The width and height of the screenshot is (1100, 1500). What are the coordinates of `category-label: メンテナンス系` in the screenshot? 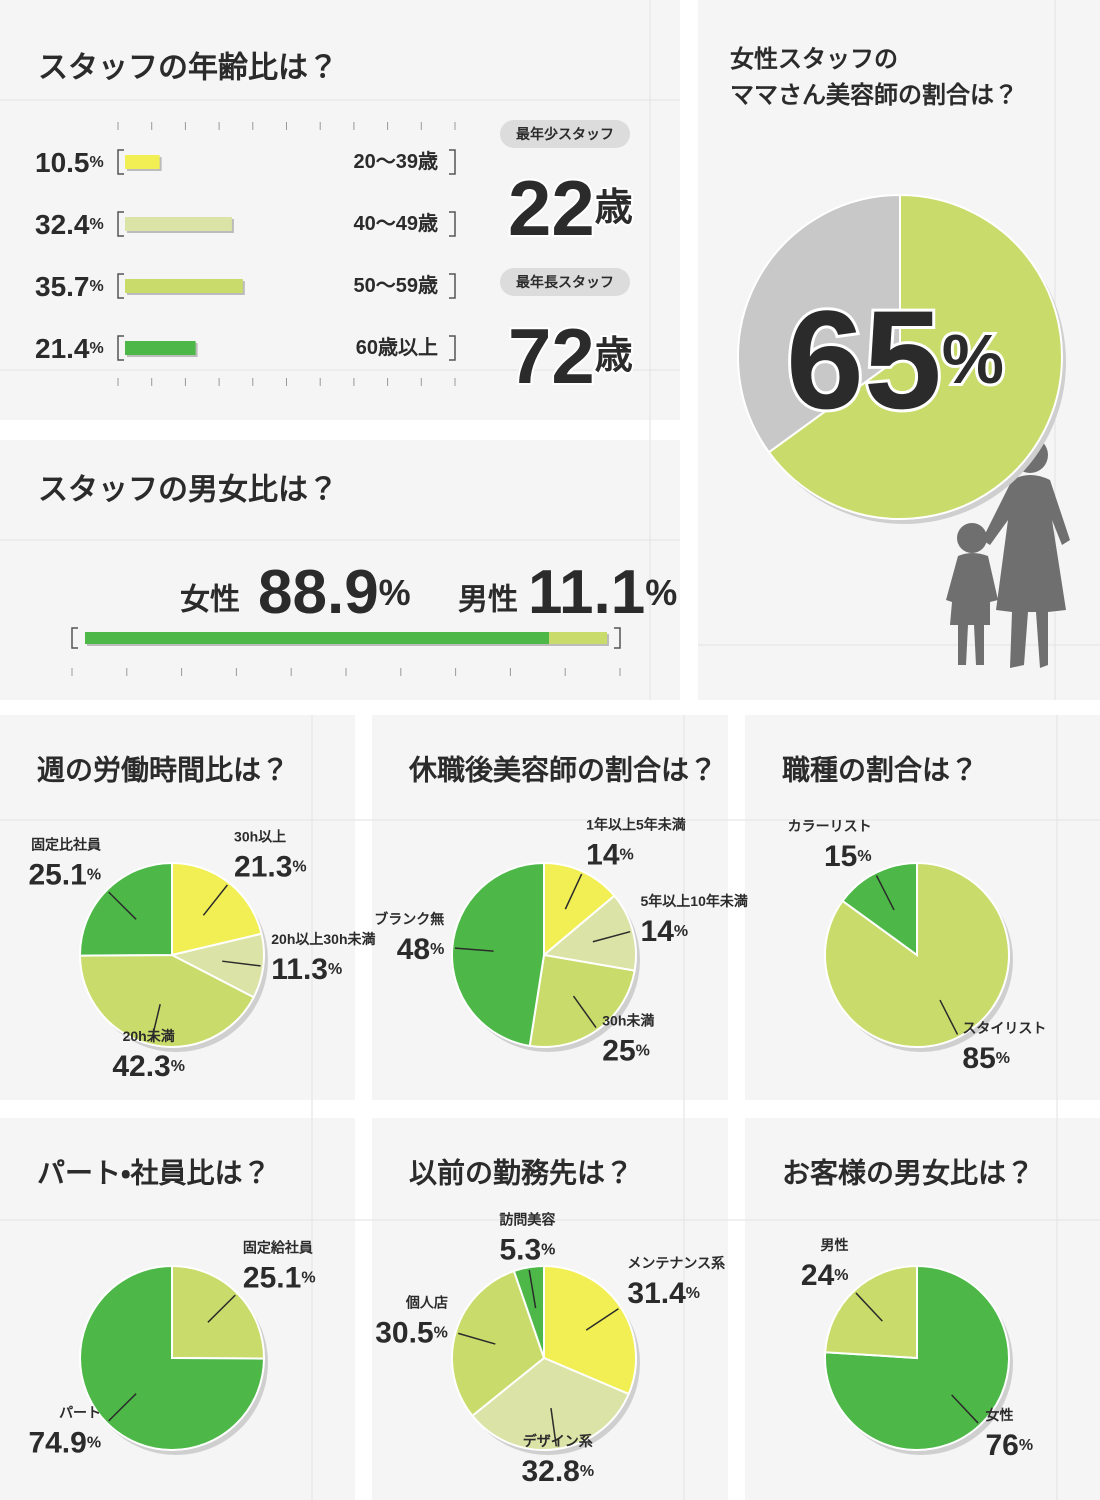 It's located at (676, 1263).